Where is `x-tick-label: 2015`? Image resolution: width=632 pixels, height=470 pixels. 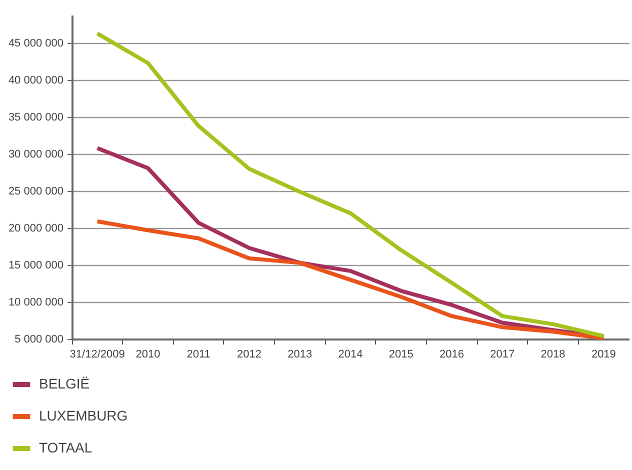 x-tick-label: 2015 is located at coordinates (401, 354).